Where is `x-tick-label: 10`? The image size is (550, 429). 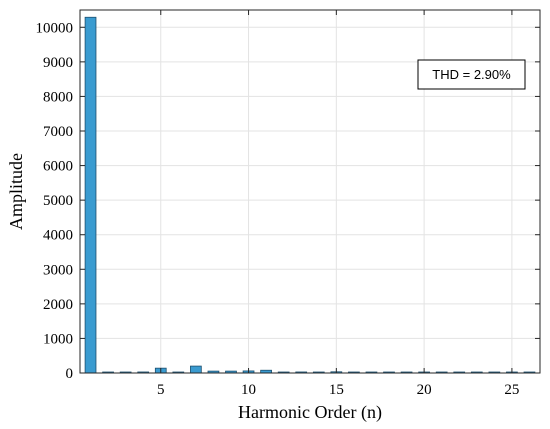 x-tick-label: 10 is located at coordinates (248, 390).